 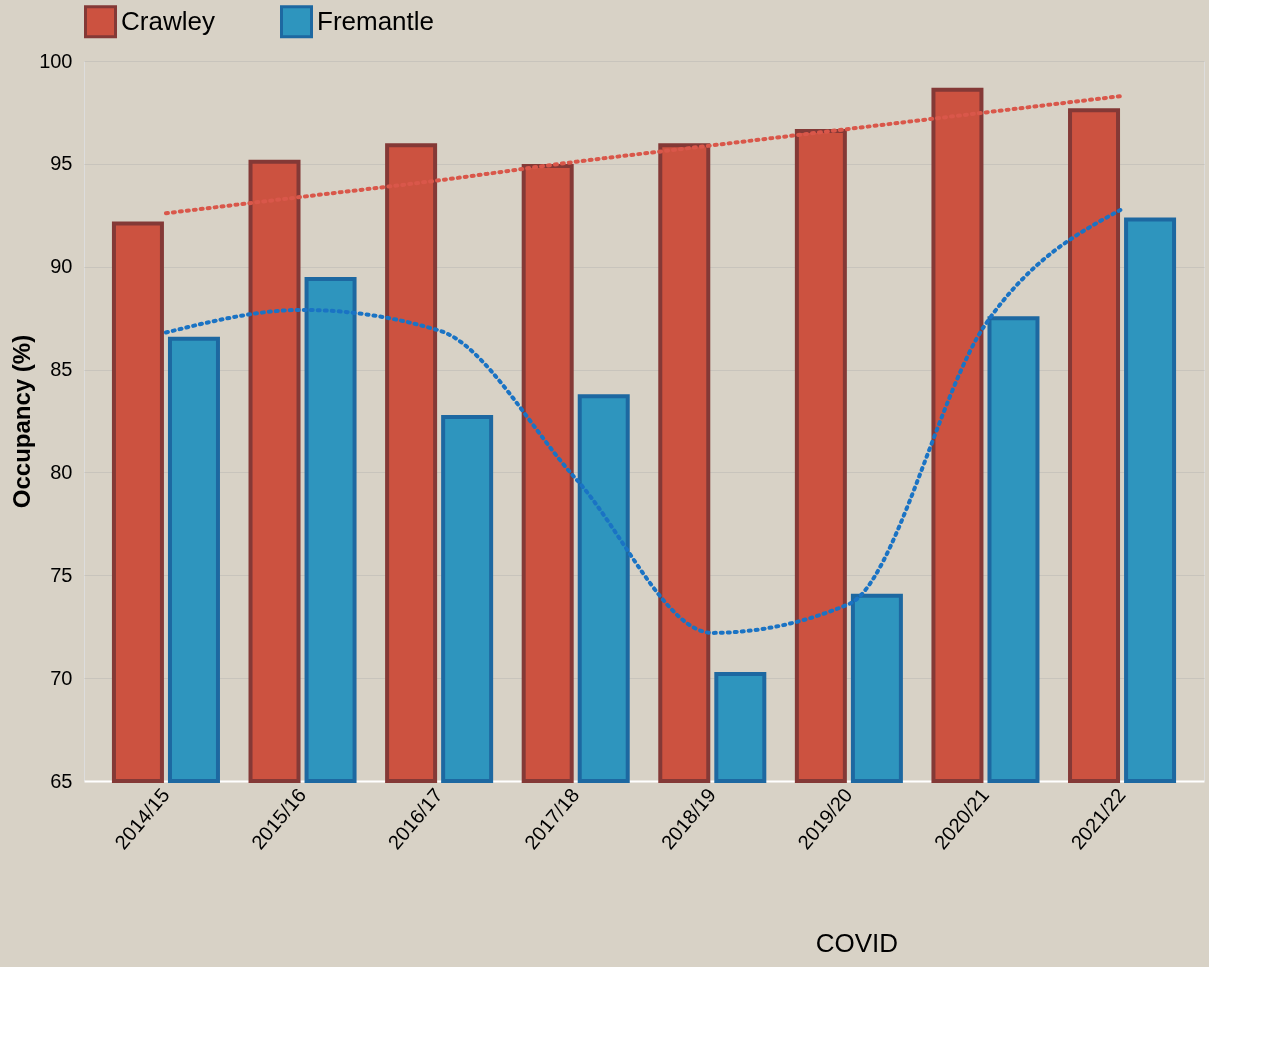 I want to click on y-tick-label: 80, so click(x=61, y=471).